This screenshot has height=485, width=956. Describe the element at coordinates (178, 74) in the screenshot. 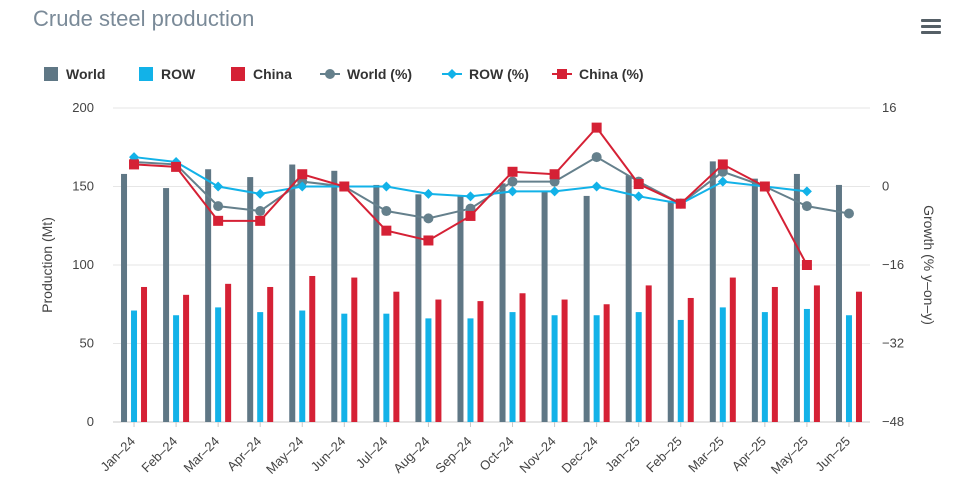

I see `legend-label-row: ROW` at that location.